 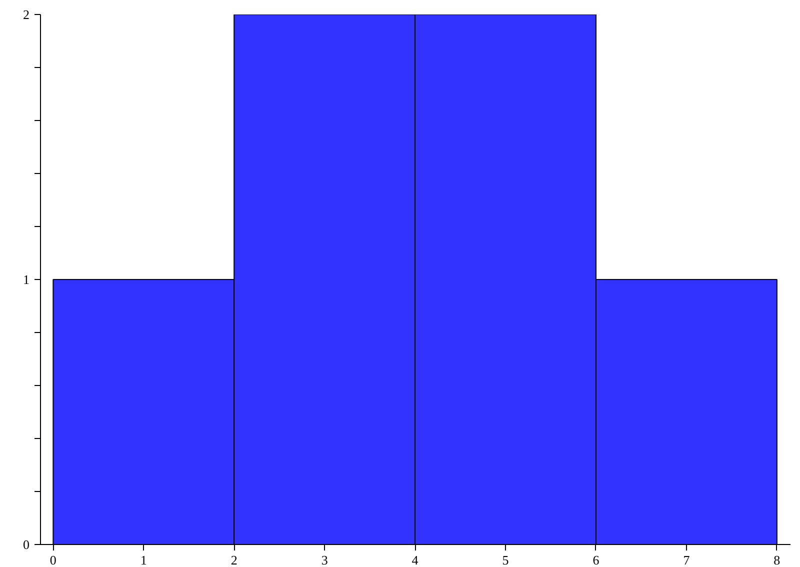 What do you see at coordinates (777, 559) in the screenshot?
I see `x-tick-label: 8` at bounding box center [777, 559].